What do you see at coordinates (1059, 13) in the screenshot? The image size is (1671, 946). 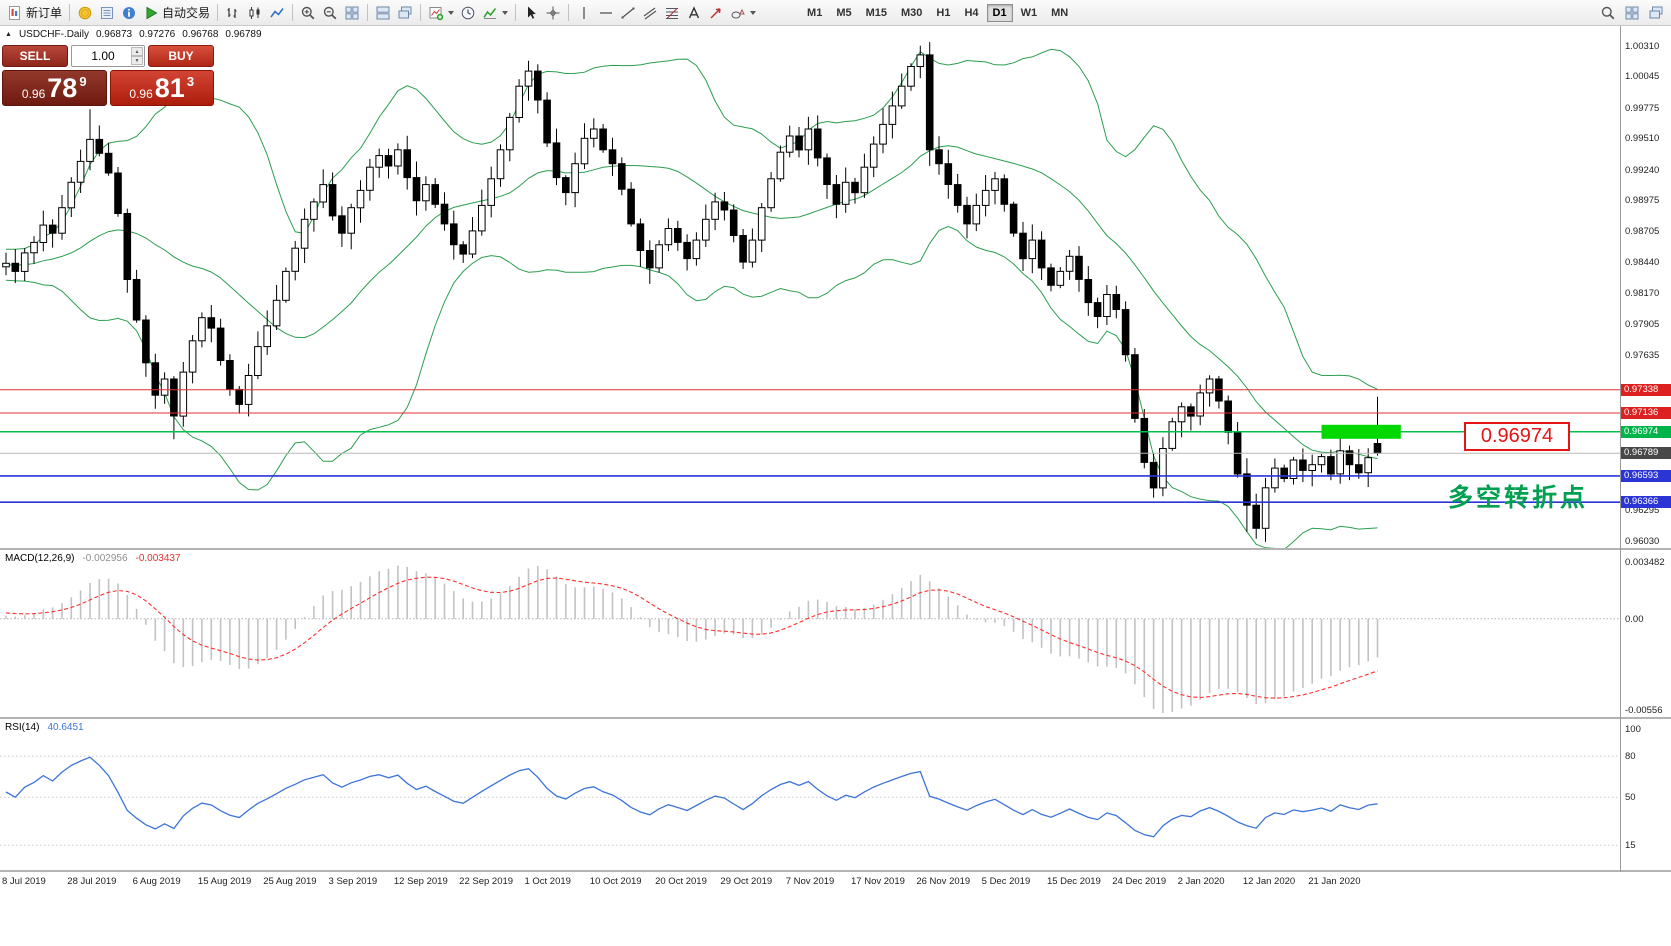 I see `timeframe-mn: MN` at bounding box center [1059, 13].